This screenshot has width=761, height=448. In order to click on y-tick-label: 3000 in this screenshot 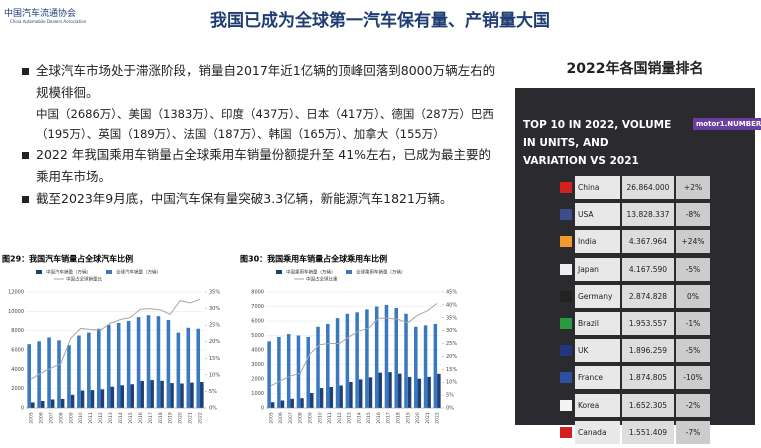, I will do `click(257, 365)`.